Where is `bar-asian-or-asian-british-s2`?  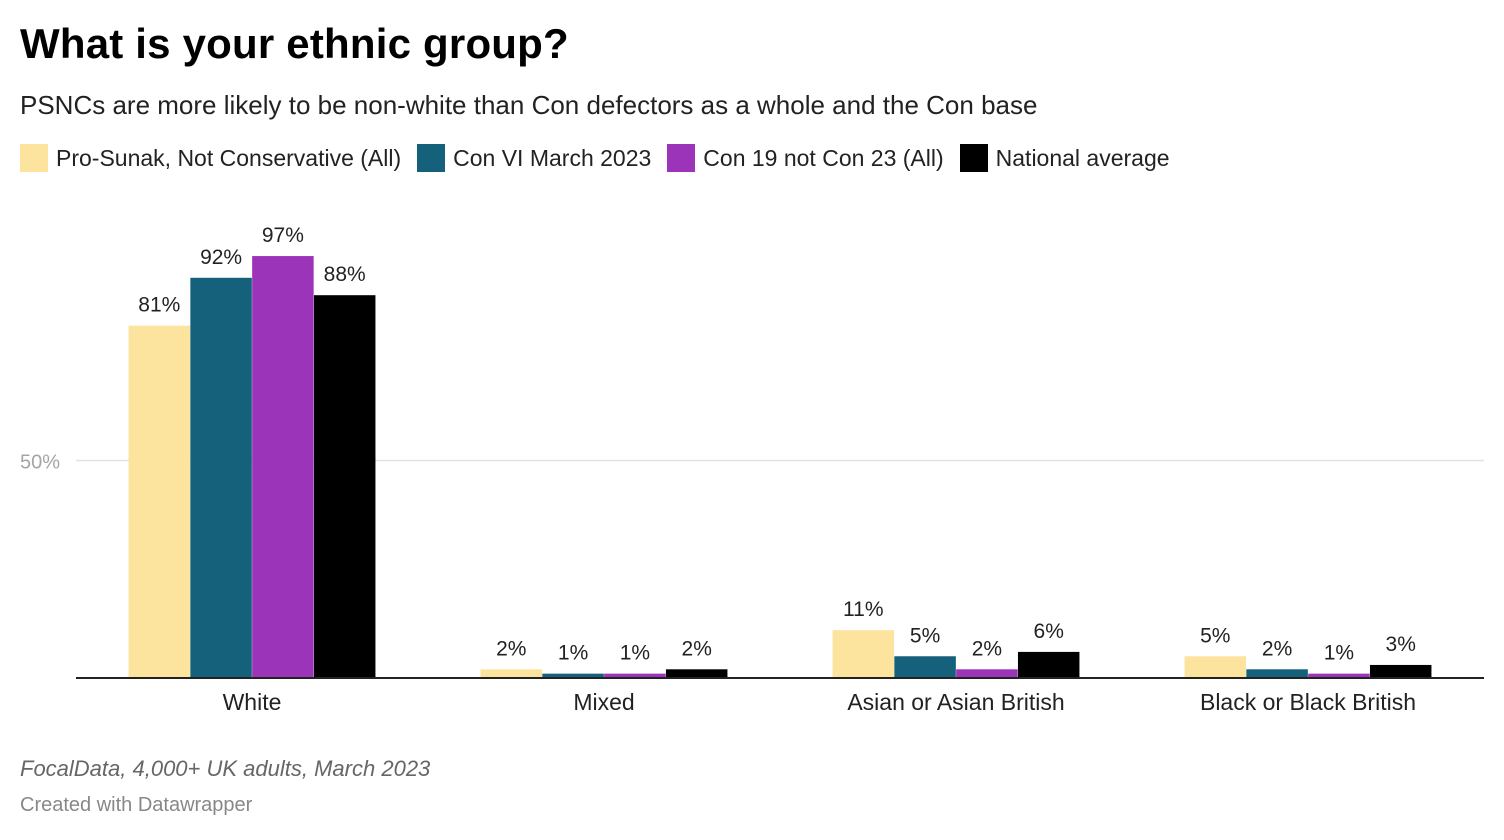
bar-asian-or-asian-british-s2 is located at coordinates (987, 673).